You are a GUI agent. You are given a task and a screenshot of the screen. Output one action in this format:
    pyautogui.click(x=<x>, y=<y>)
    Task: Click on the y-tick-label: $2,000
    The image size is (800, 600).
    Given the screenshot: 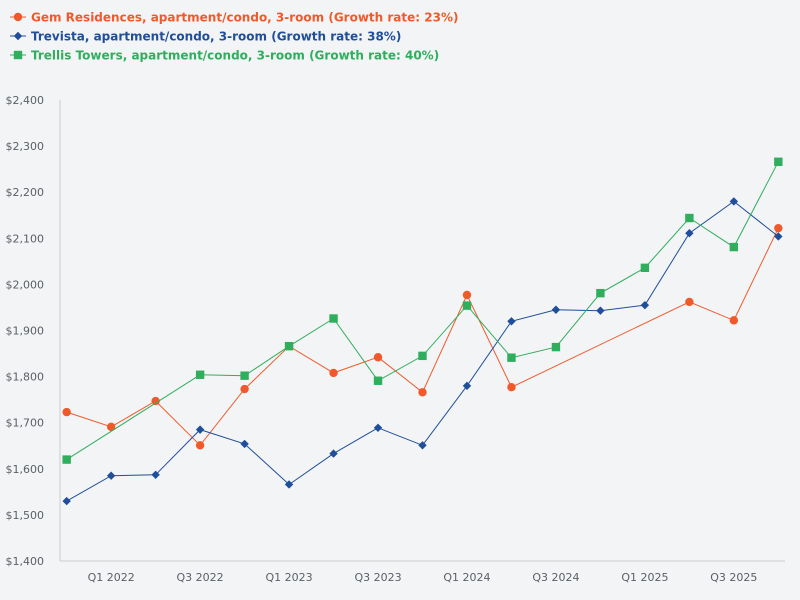 What is the action you would take?
    pyautogui.click(x=25, y=284)
    